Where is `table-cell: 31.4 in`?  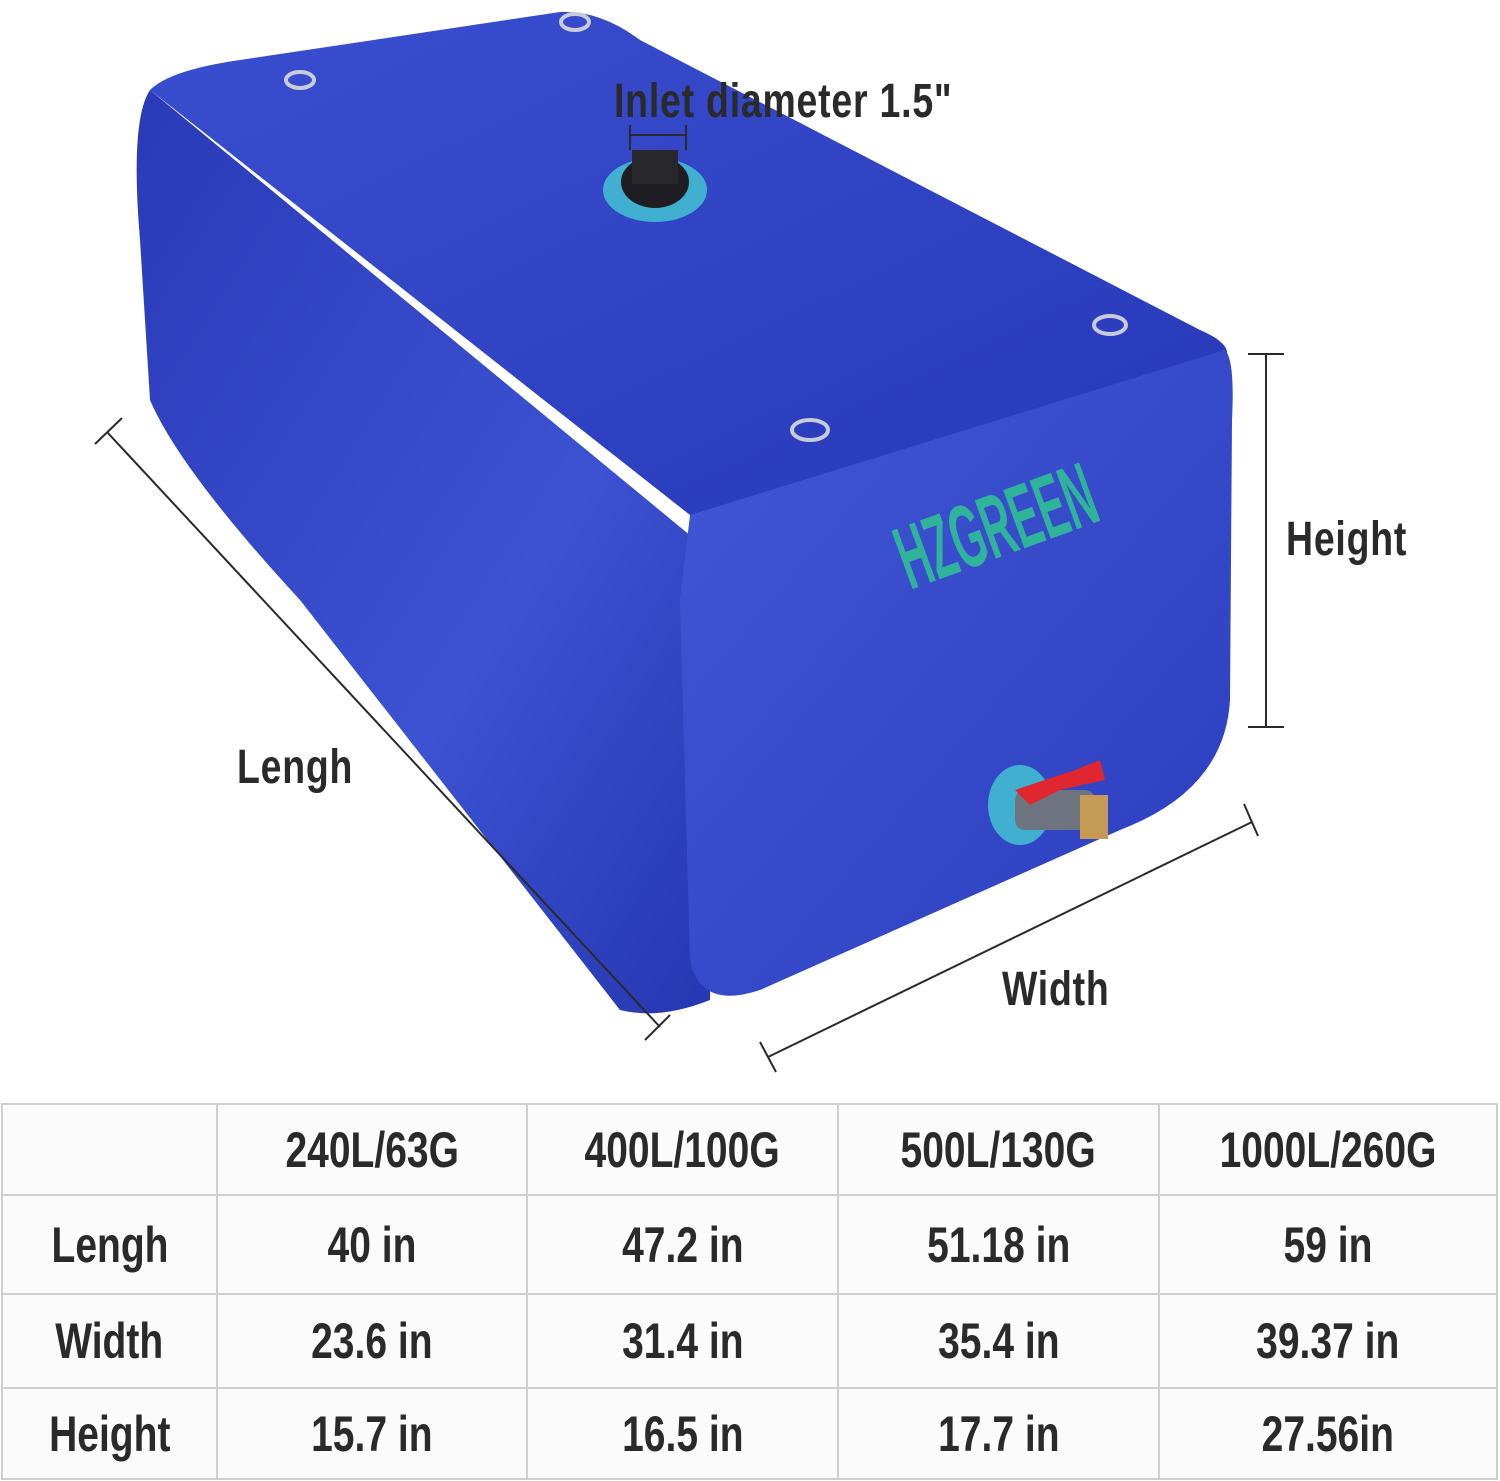 table-cell: 31.4 in is located at coordinates (682, 1341).